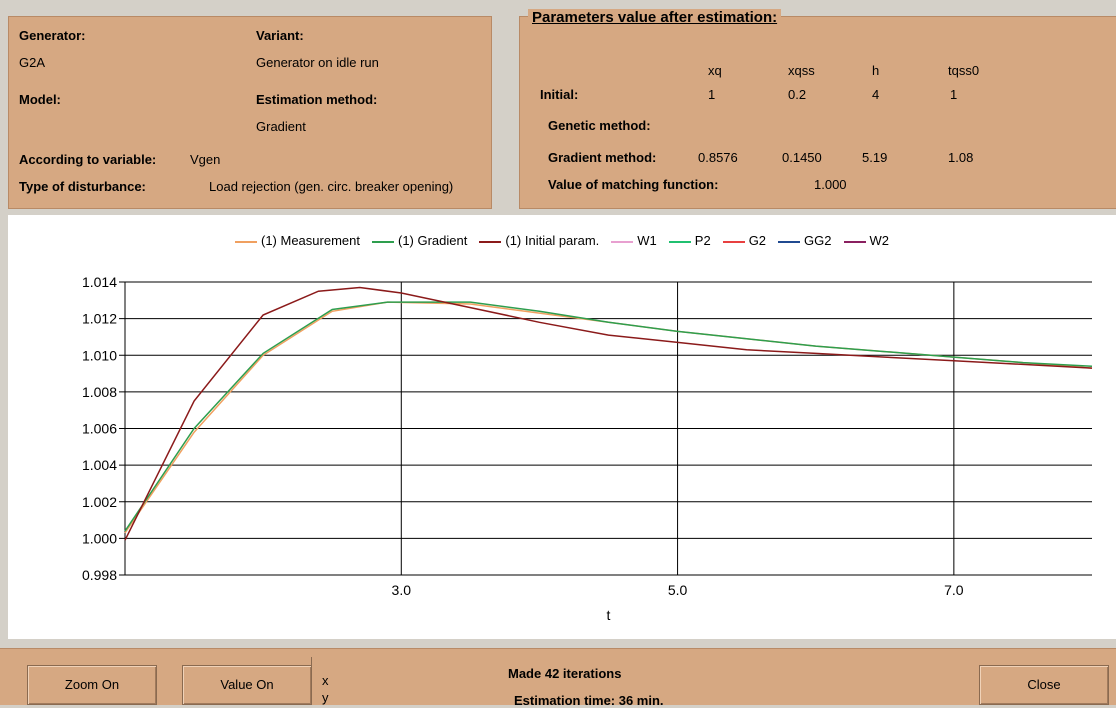  What do you see at coordinates (599, 125) in the screenshot?
I see `genetic-method-label: Genetic method:` at bounding box center [599, 125].